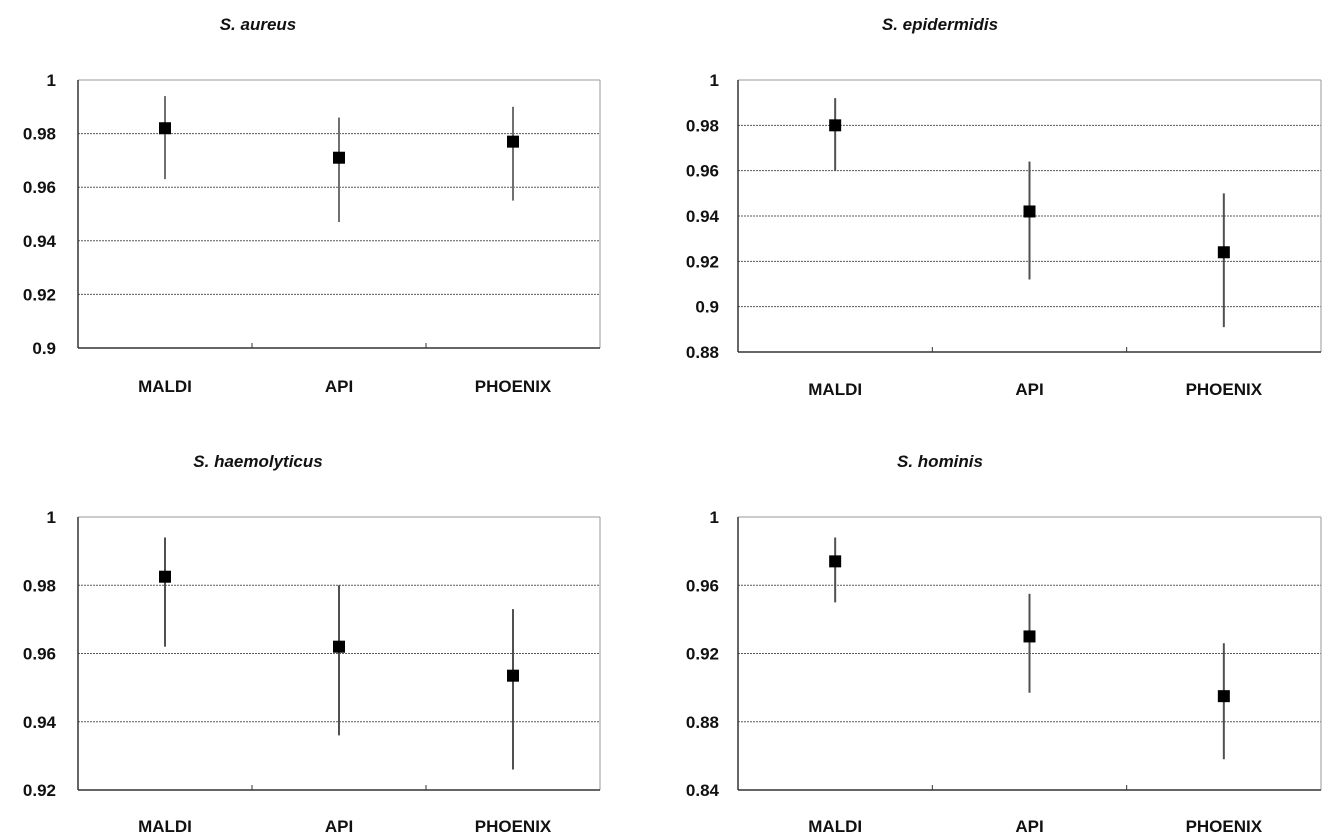  I want to click on panel-title: S. epidermidis, so click(940, 24).